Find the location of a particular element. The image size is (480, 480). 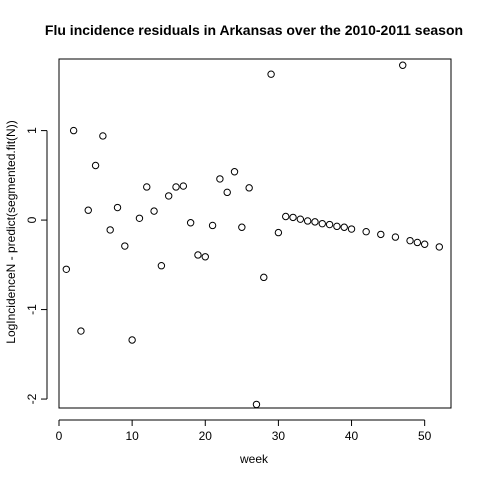

x-tick-label: 50 is located at coordinates (425, 436).